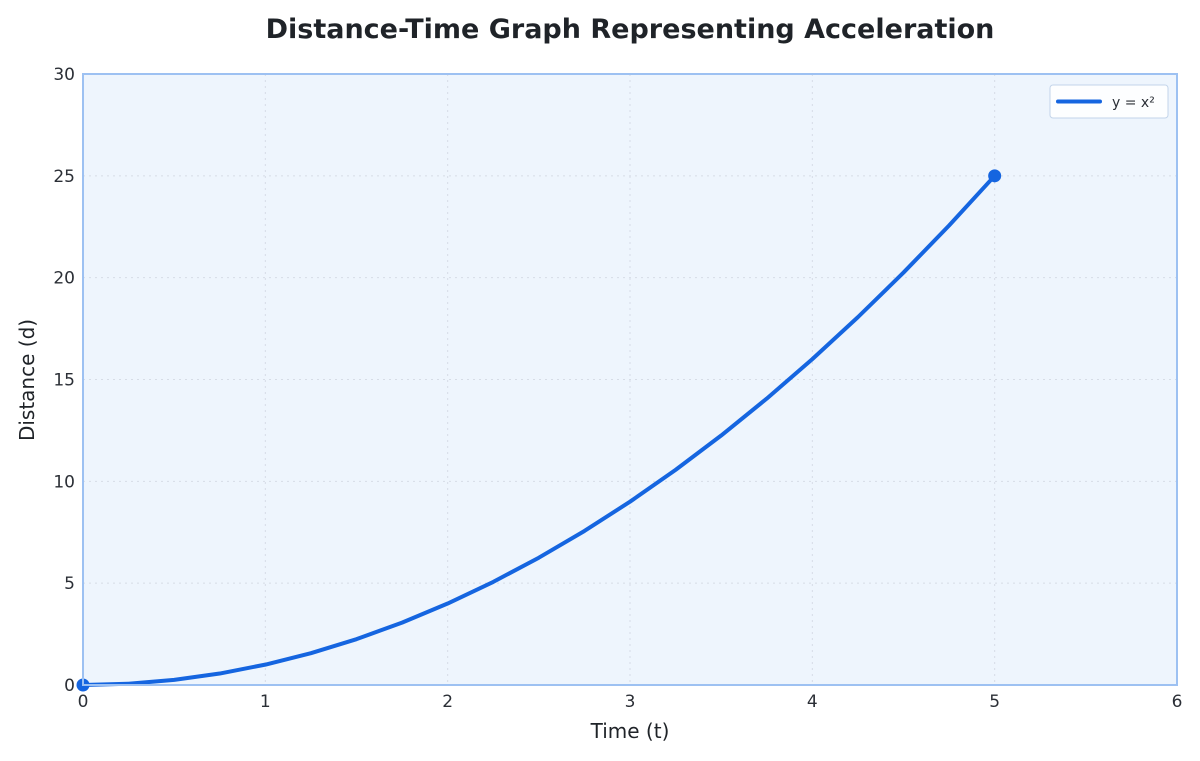 The height and width of the screenshot is (761, 1200). Describe the element at coordinates (83, 702) in the screenshot. I see `x-tick-label: 0` at that location.